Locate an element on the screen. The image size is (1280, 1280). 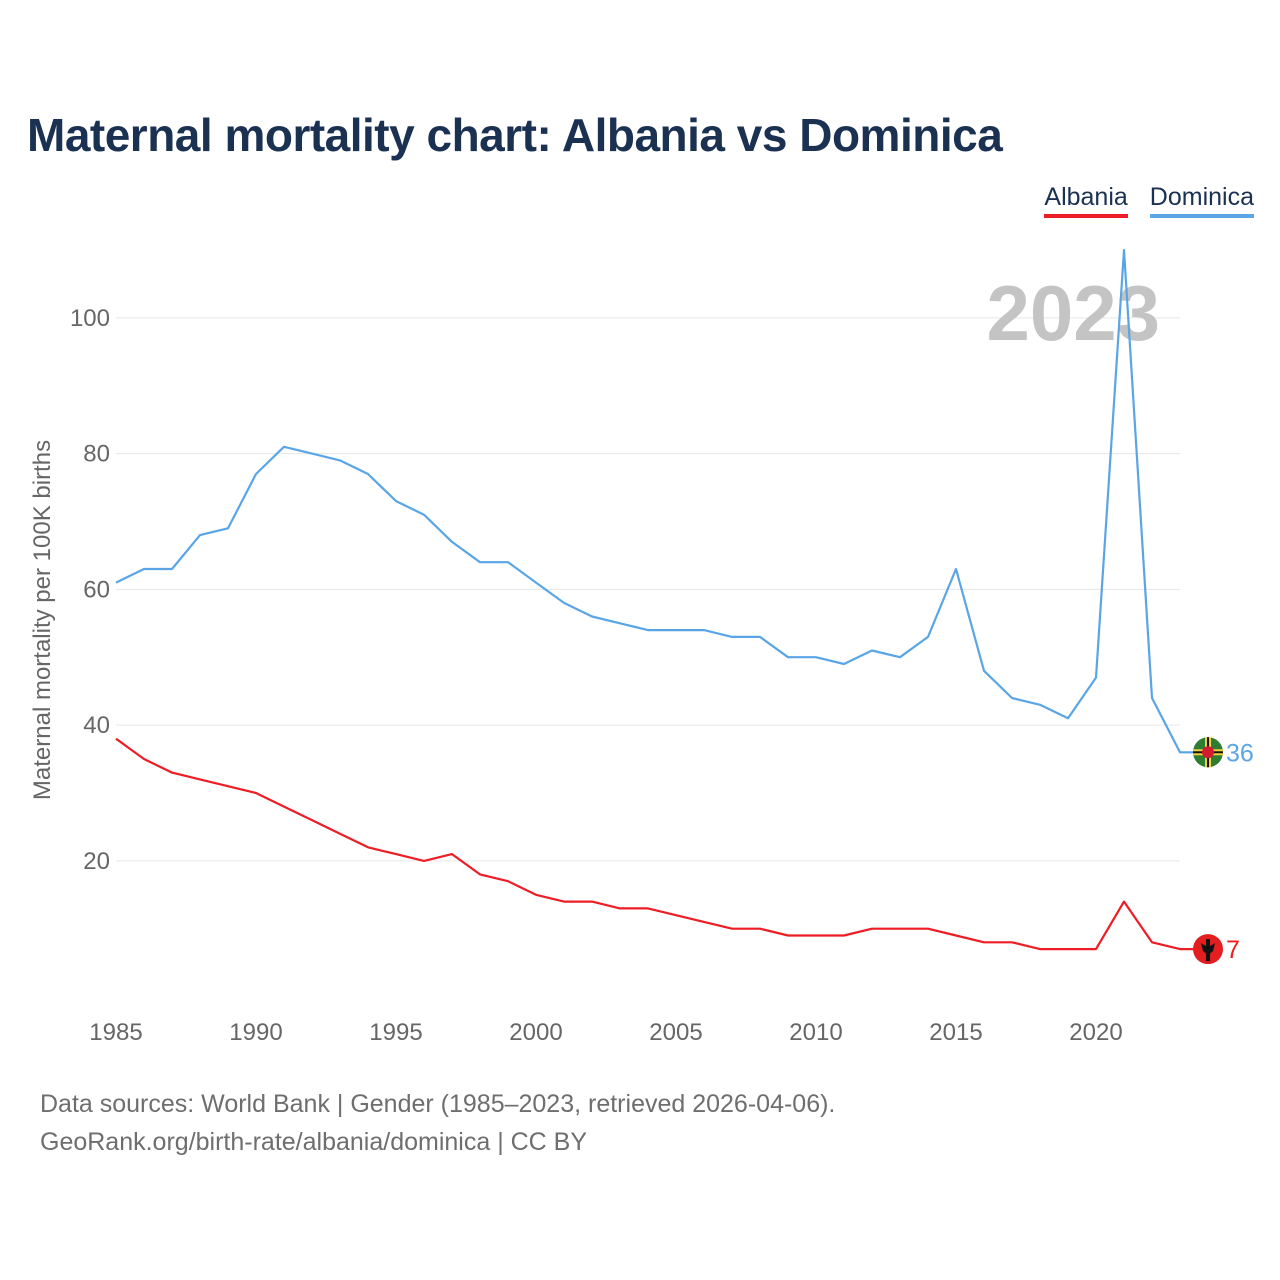
y-tick-label-40: 40 is located at coordinates (96, 725).